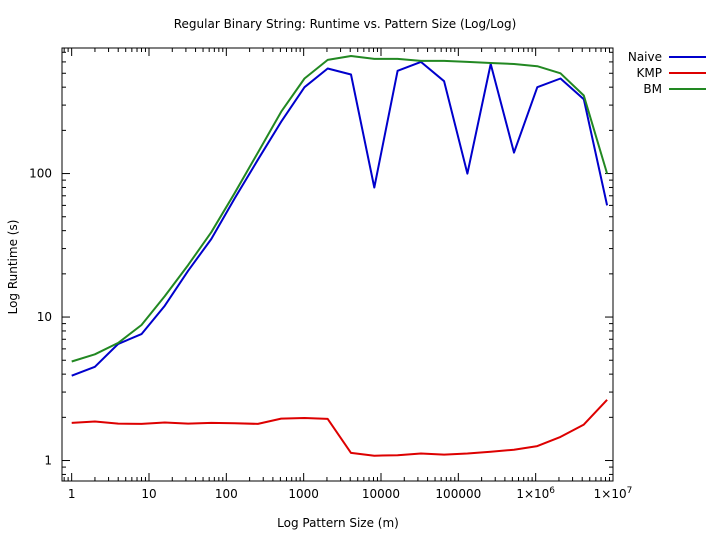  I want to click on y-tick-label: 100, so click(40, 174).